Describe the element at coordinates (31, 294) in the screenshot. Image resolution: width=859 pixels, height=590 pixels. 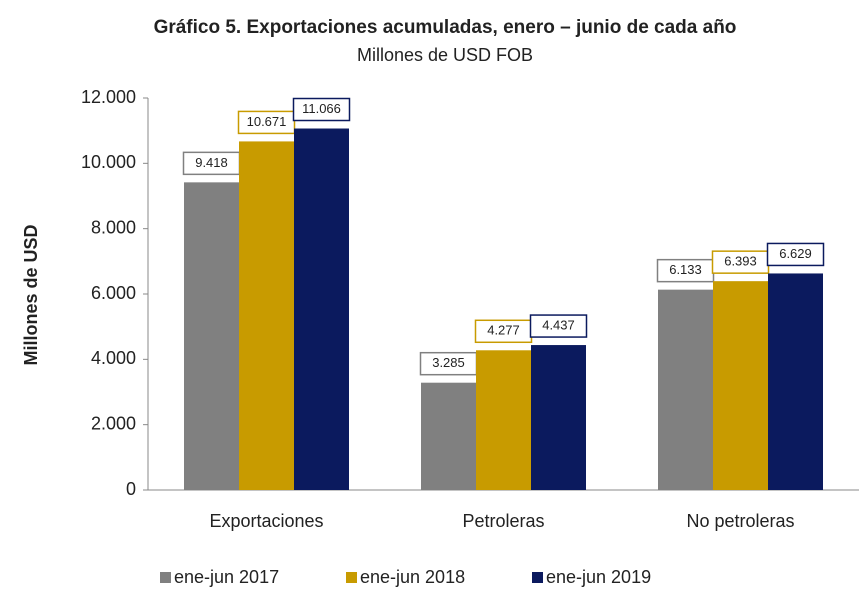
I see `y-axis-label: Millones de USD` at that location.